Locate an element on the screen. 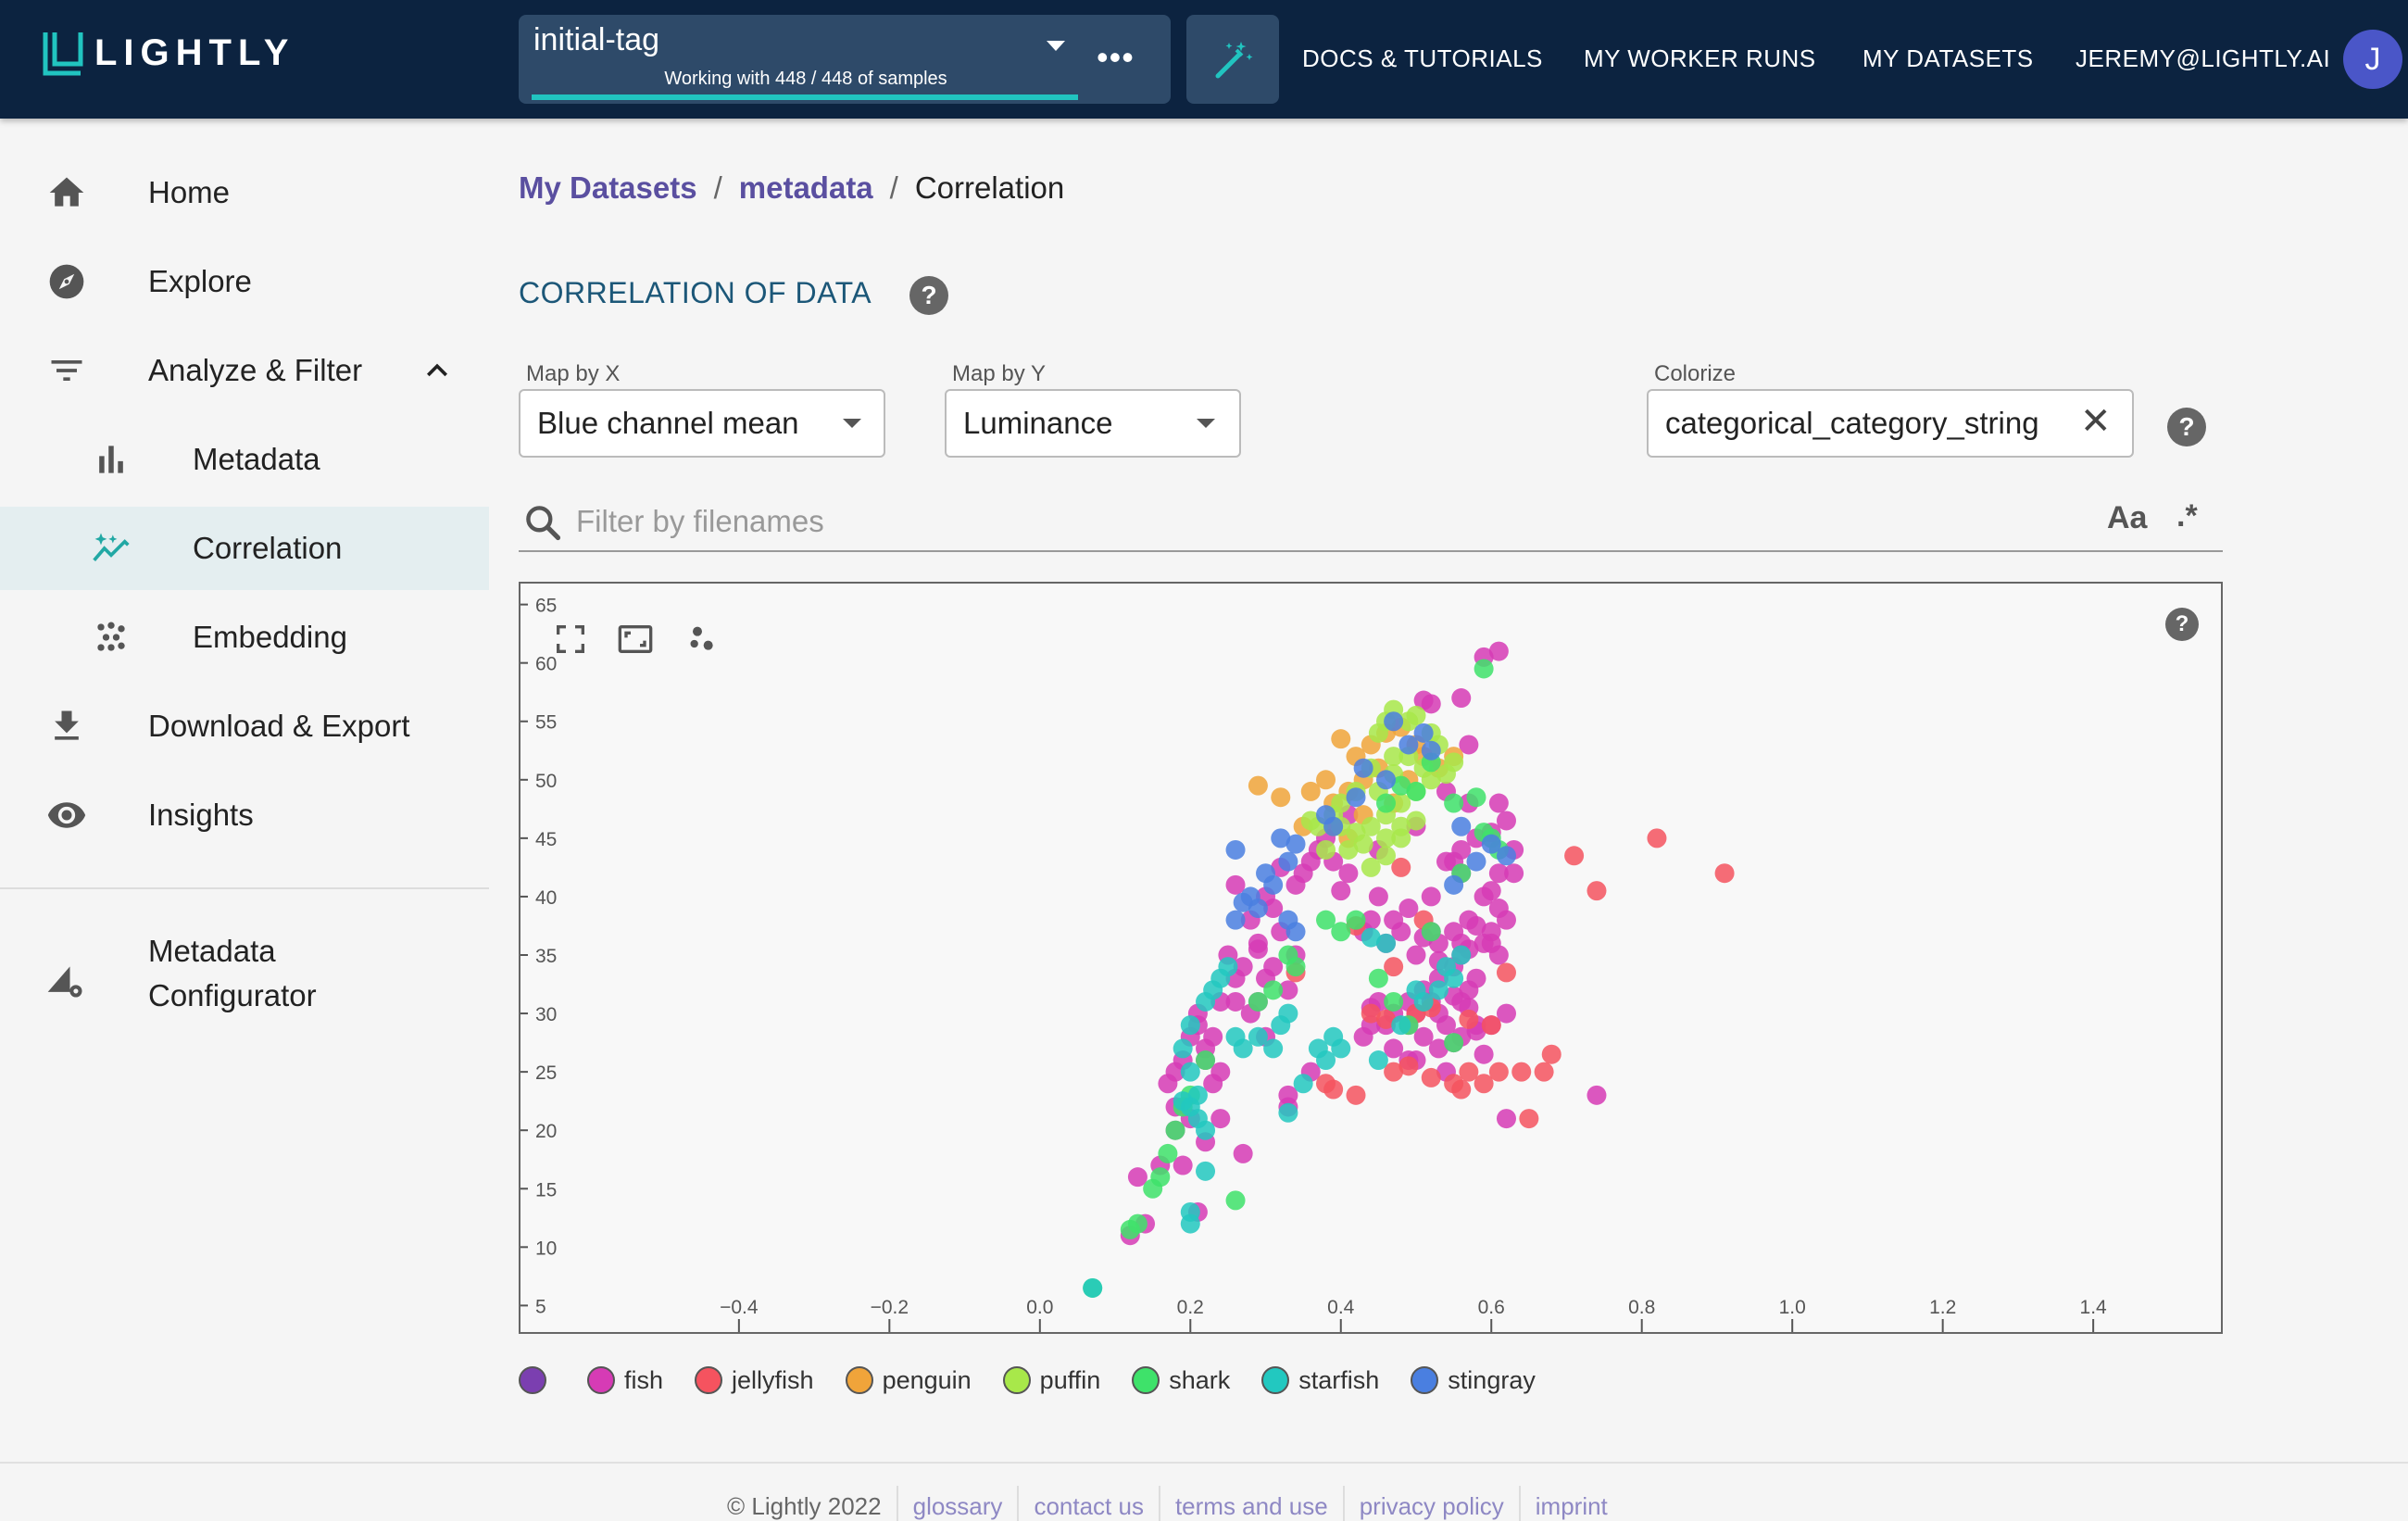 The image size is (2408, 1521). legend-item: shark is located at coordinates (1181, 1381).